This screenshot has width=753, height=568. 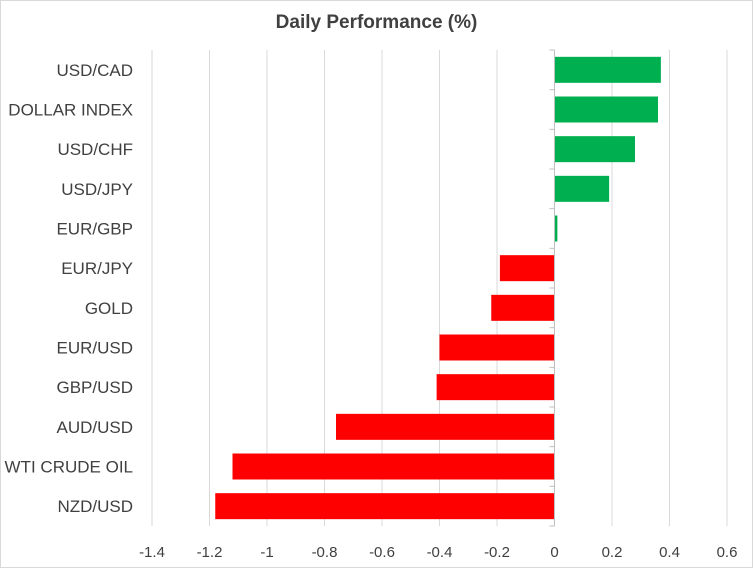 What do you see at coordinates (109, 308) in the screenshot?
I see `category-label: GOLD` at bounding box center [109, 308].